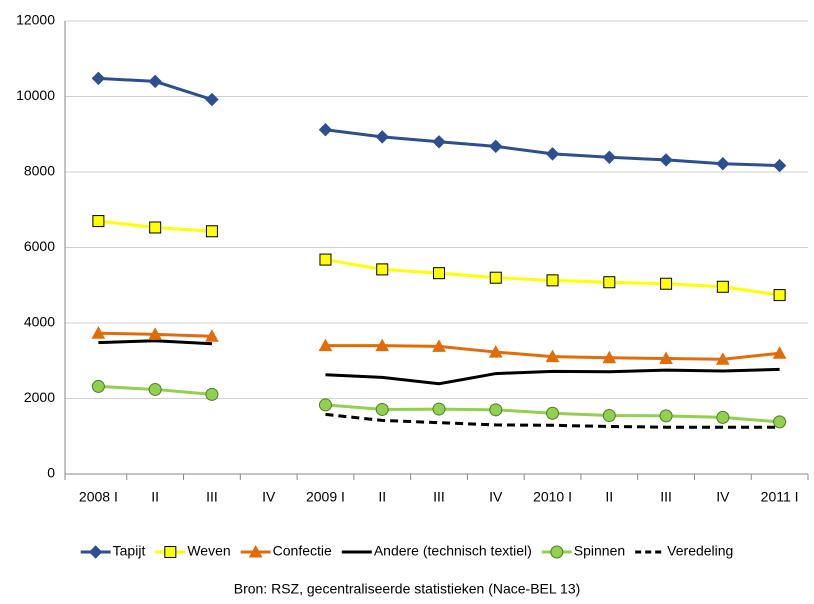  What do you see at coordinates (700, 551) in the screenshot?
I see `legend-label: Veredeling` at bounding box center [700, 551].